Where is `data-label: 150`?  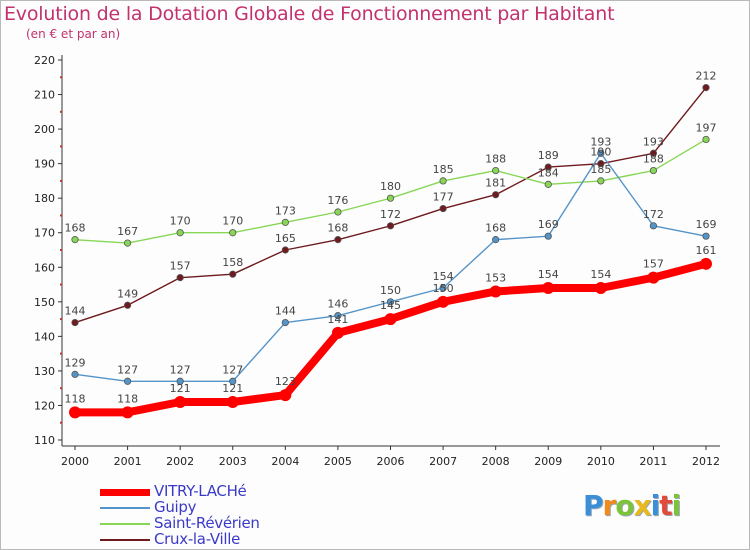 data-label: 150 is located at coordinates (443, 288).